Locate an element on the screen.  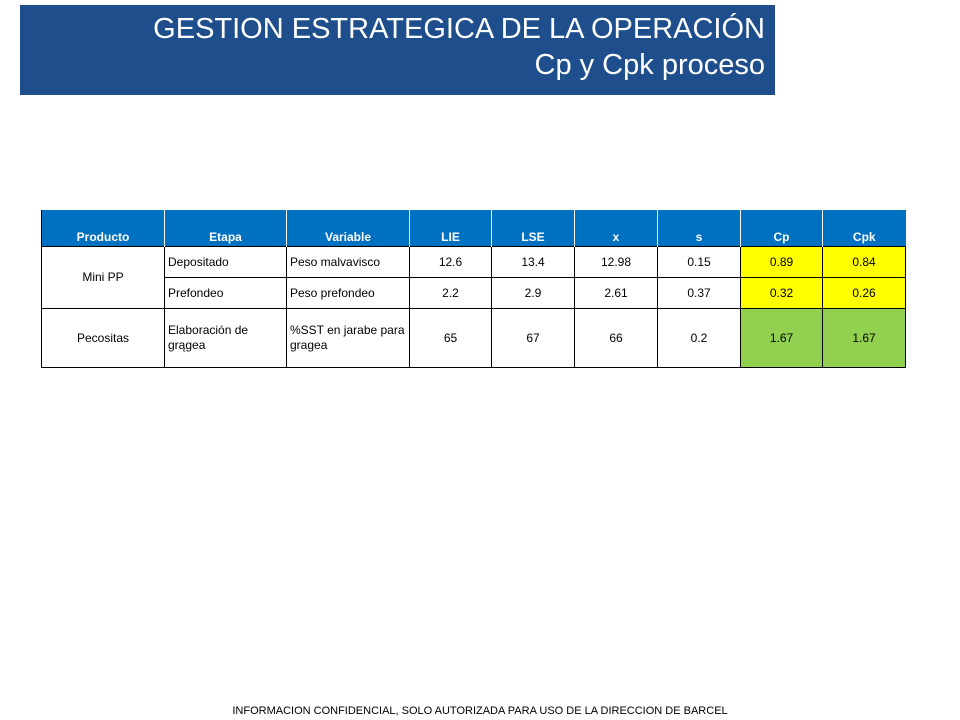
lse-cell: 2.9 is located at coordinates (533, 293).